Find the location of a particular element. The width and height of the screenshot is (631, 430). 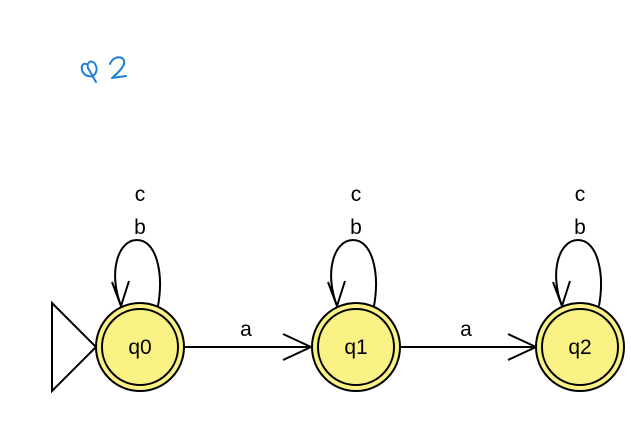

self-loop-q1: c b is located at coordinates (352, 246).